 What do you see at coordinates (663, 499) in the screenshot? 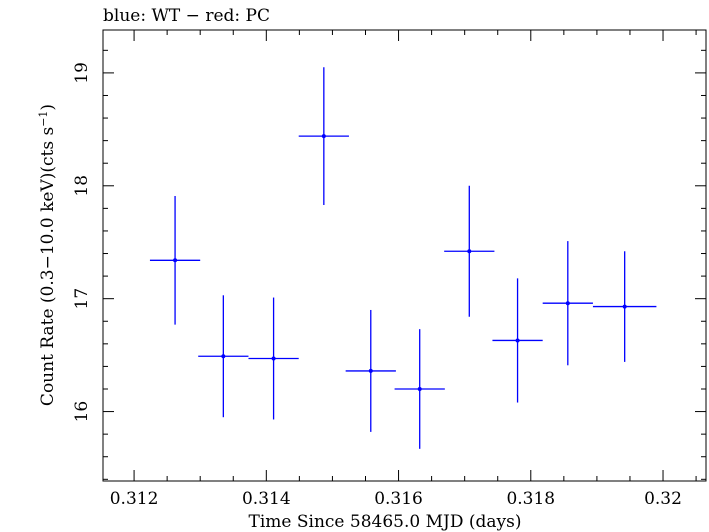
I see `x-tick-label: 0.32` at bounding box center [663, 499].